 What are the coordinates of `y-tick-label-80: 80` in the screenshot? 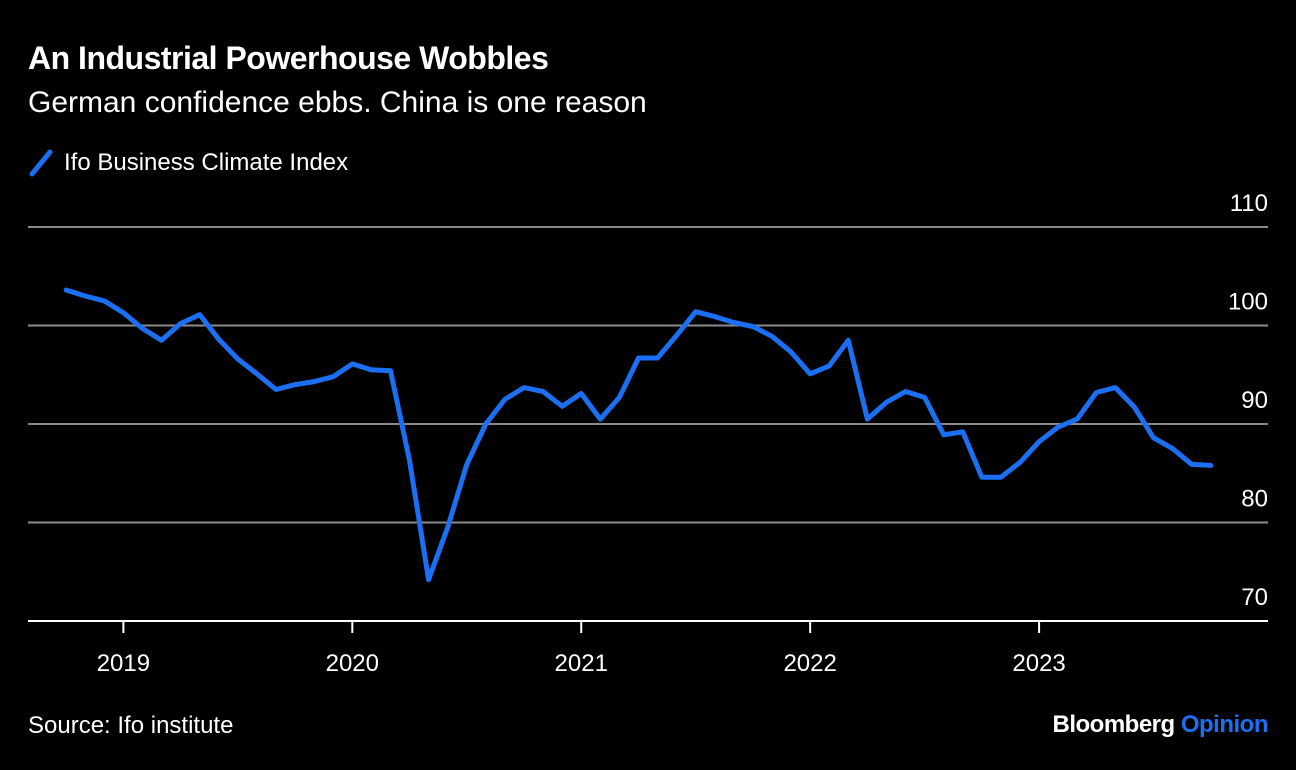 It's located at (1254, 499).